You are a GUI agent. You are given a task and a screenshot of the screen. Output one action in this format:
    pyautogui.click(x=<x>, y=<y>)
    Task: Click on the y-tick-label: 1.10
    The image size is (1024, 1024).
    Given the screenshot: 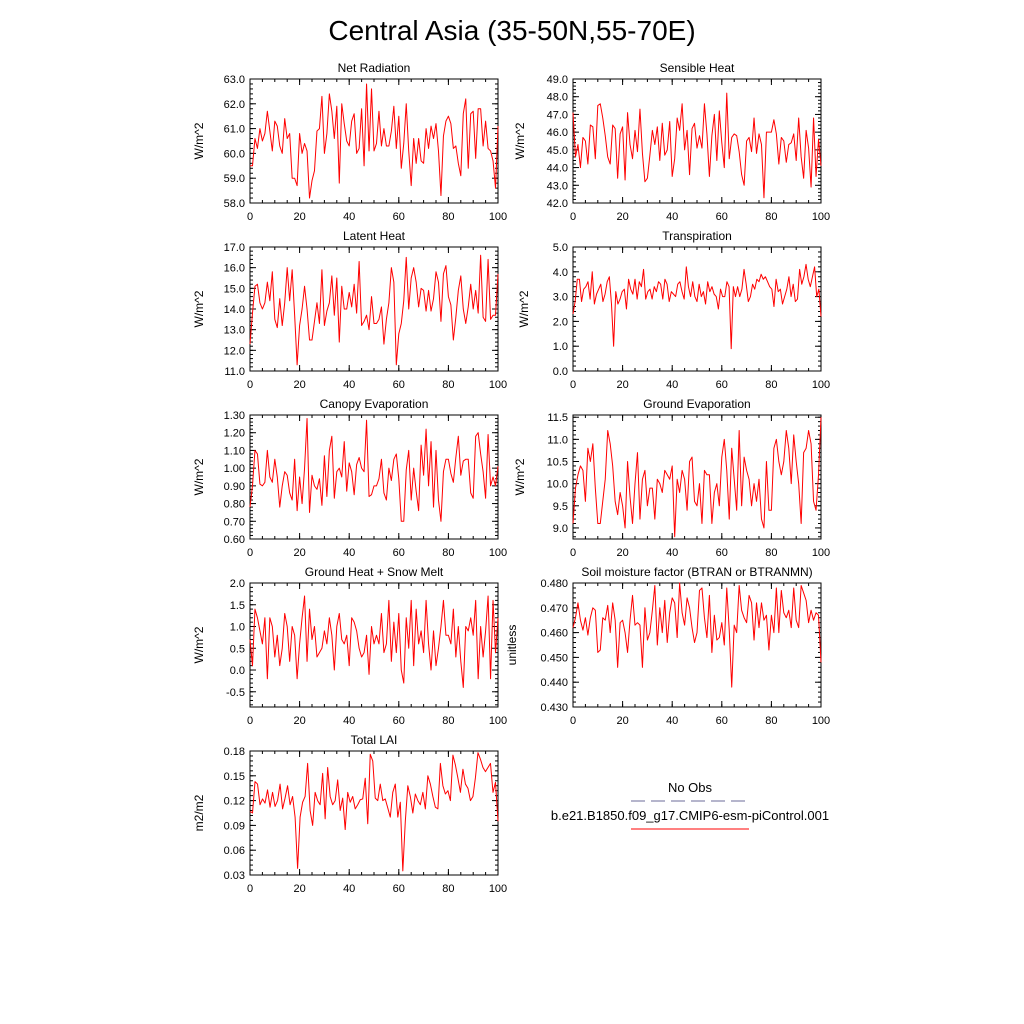 What is the action you would take?
    pyautogui.click(x=234, y=451)
    